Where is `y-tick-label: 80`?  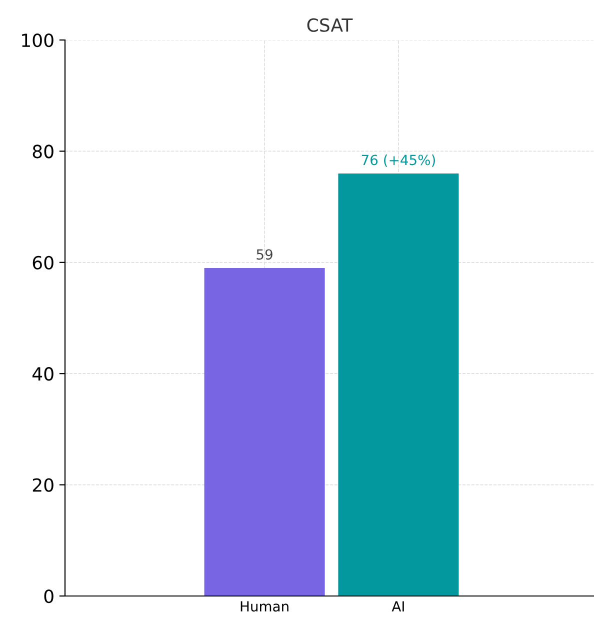 y-tick-label: 80 is located at coordinates (43, 151).